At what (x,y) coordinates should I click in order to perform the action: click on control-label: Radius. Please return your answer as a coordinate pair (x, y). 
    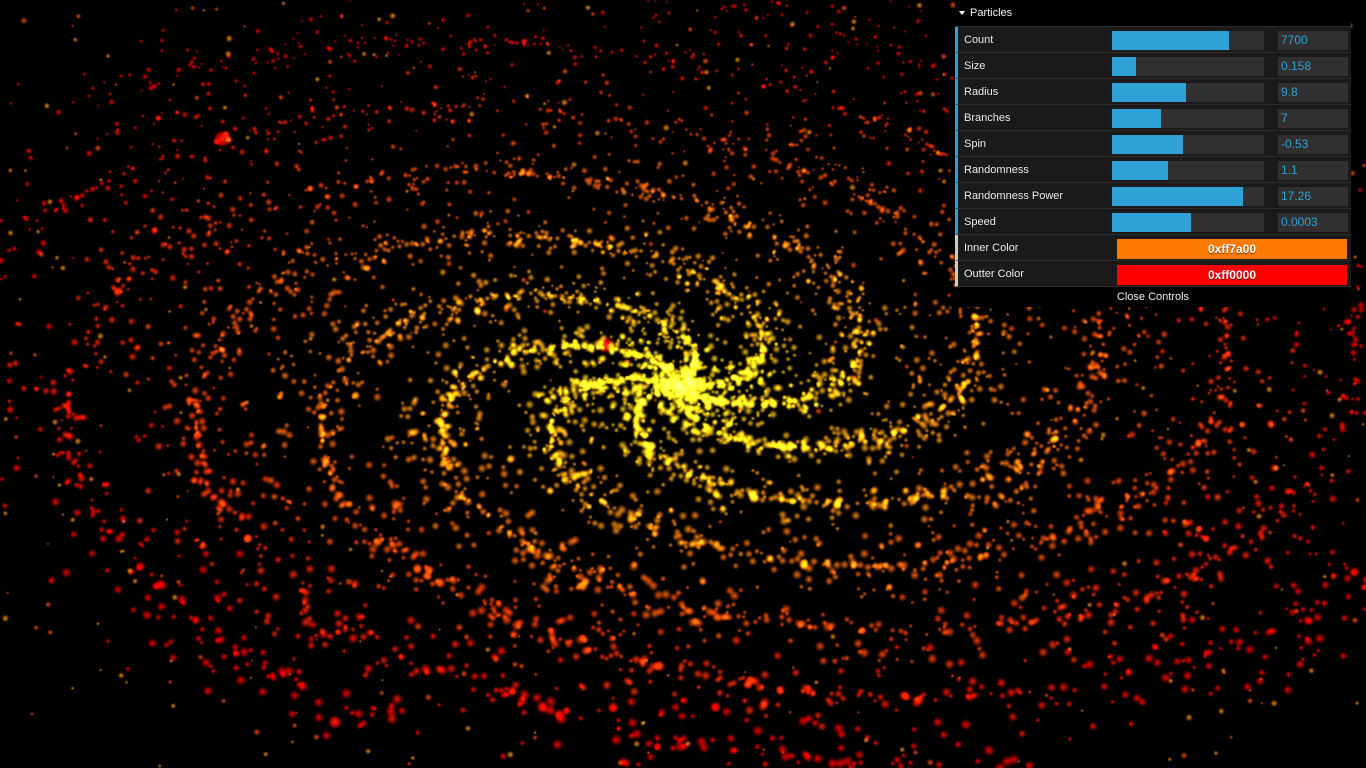
    Looking at the image, I should click on (981, 92).